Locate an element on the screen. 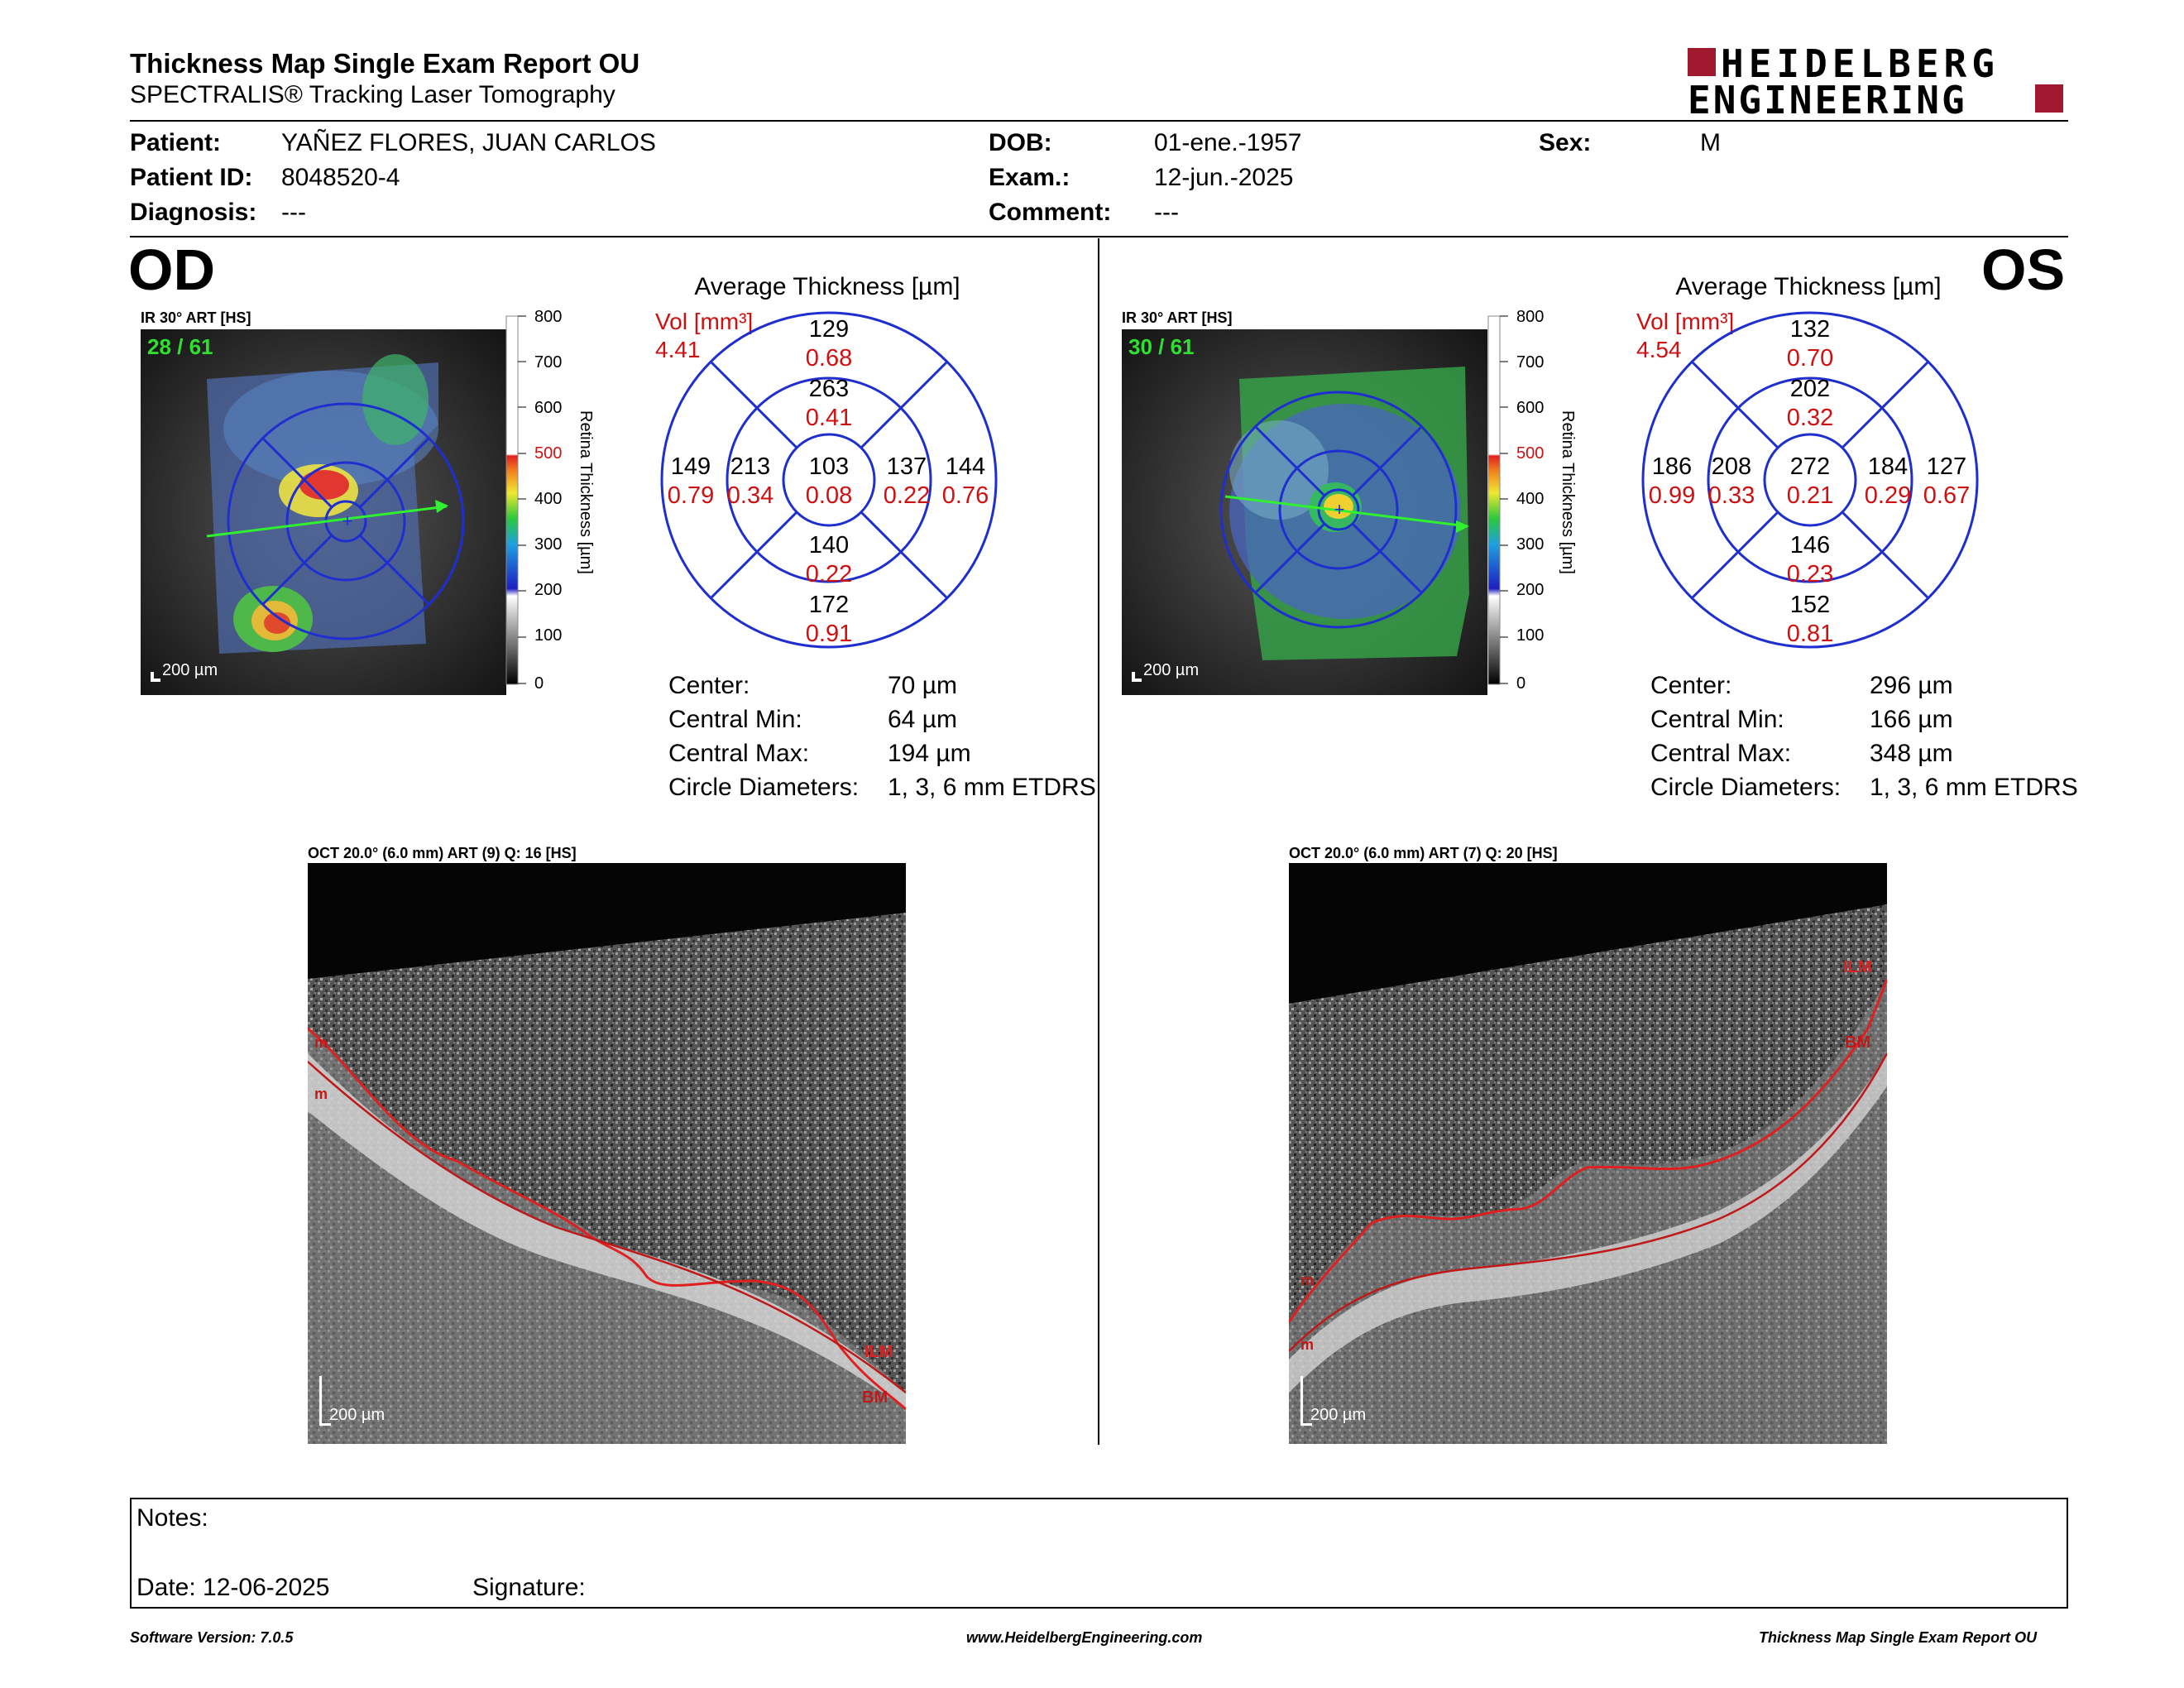 This screenshot has width=2184, height=1688. svg-text: 0.22 is located at coordinates (829, 574).